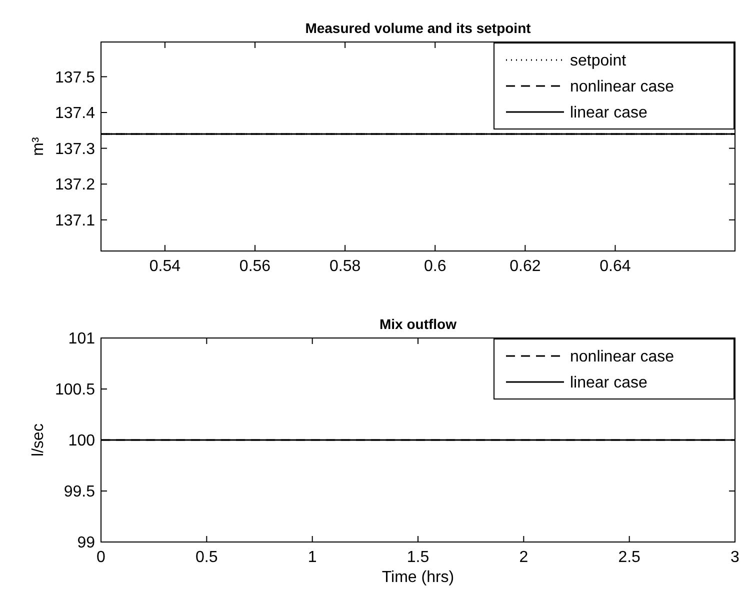  What do you see at coordinates (75, 185) in the screenshot?
I see `y-tick-label: 137.2` at bounding box center [75, 185].